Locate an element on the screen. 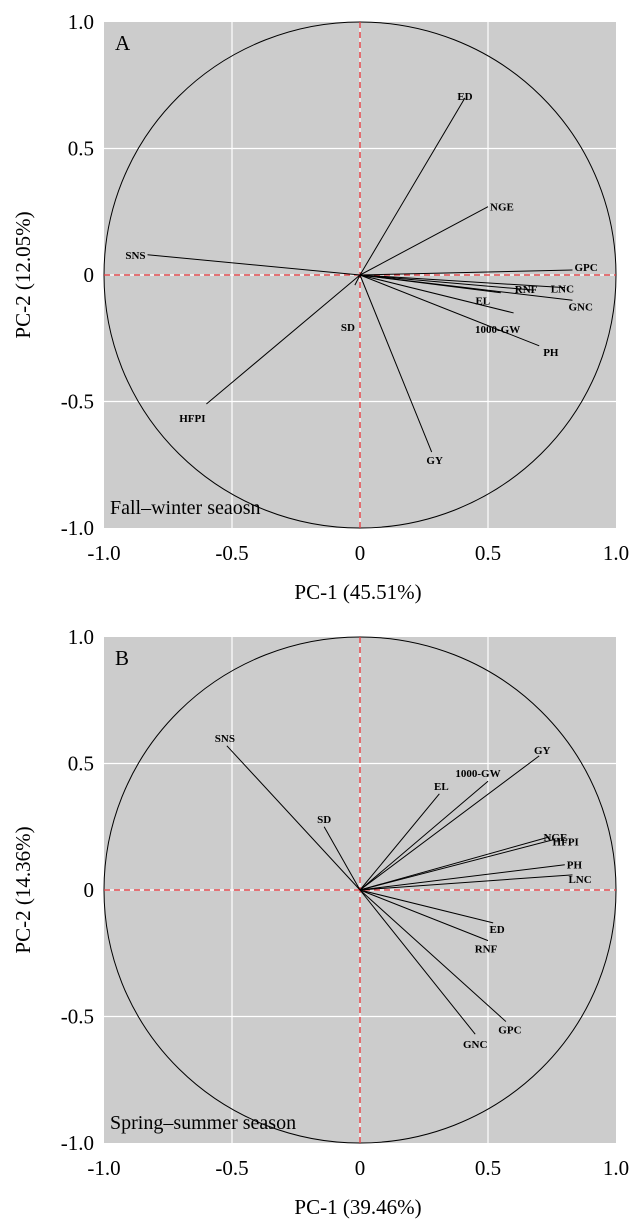 Image resolution: width=634 pixels, height=1220 pixels. panel-label: B is located at coordinates (122, 658).